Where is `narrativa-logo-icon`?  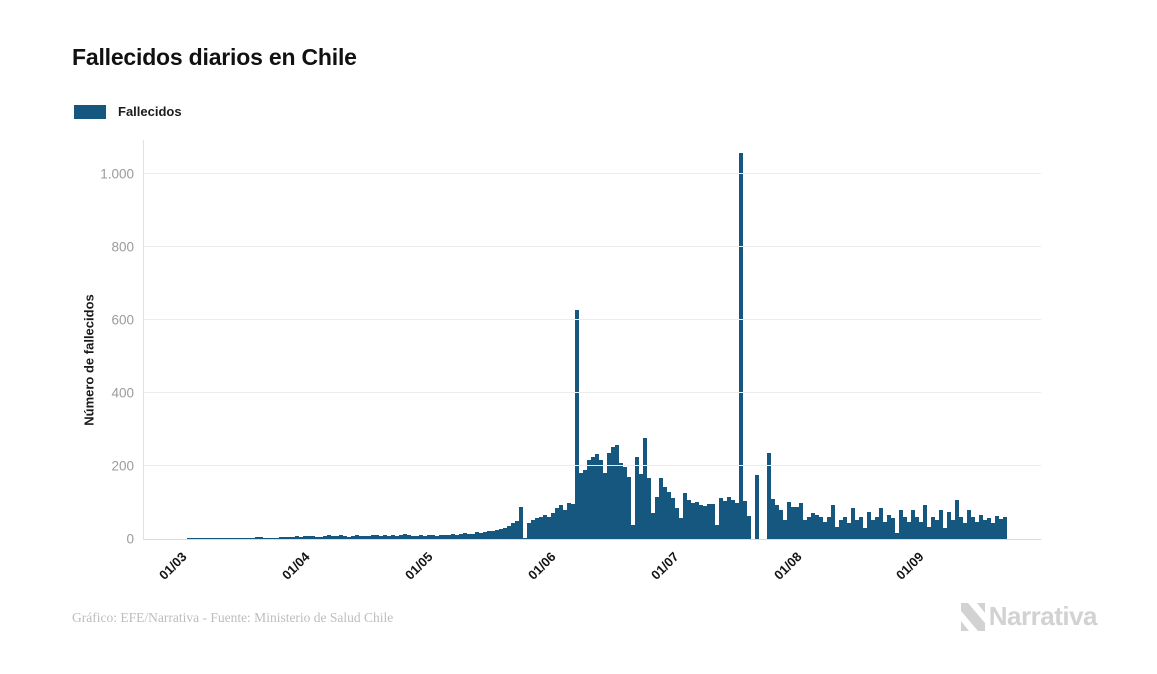 narrativa-logo-icon is located at coordinates (972, 616).